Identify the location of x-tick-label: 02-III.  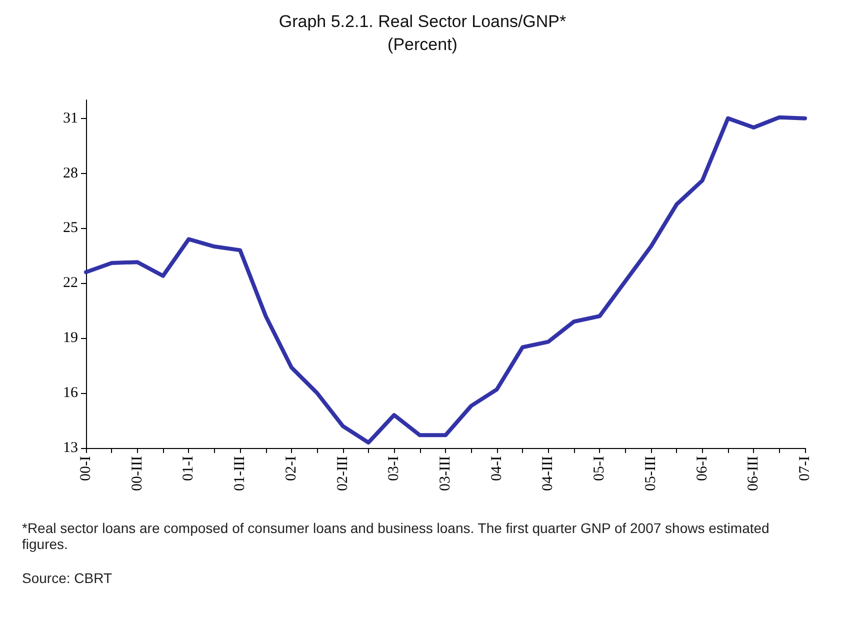
(342, 473).